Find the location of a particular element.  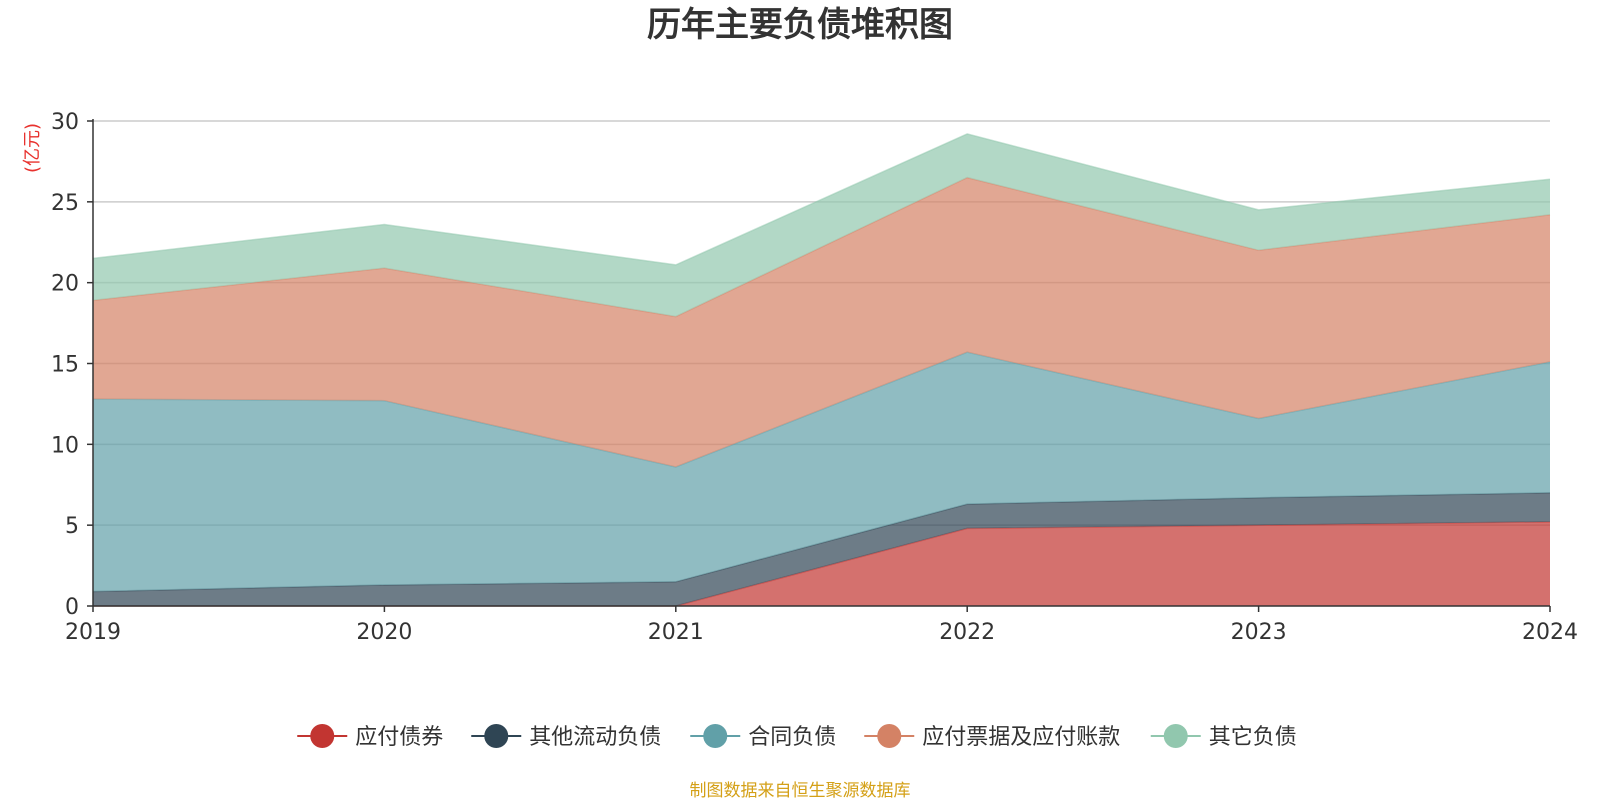

legend-item-0: 应付债券 is located at coordinates (370, 737).